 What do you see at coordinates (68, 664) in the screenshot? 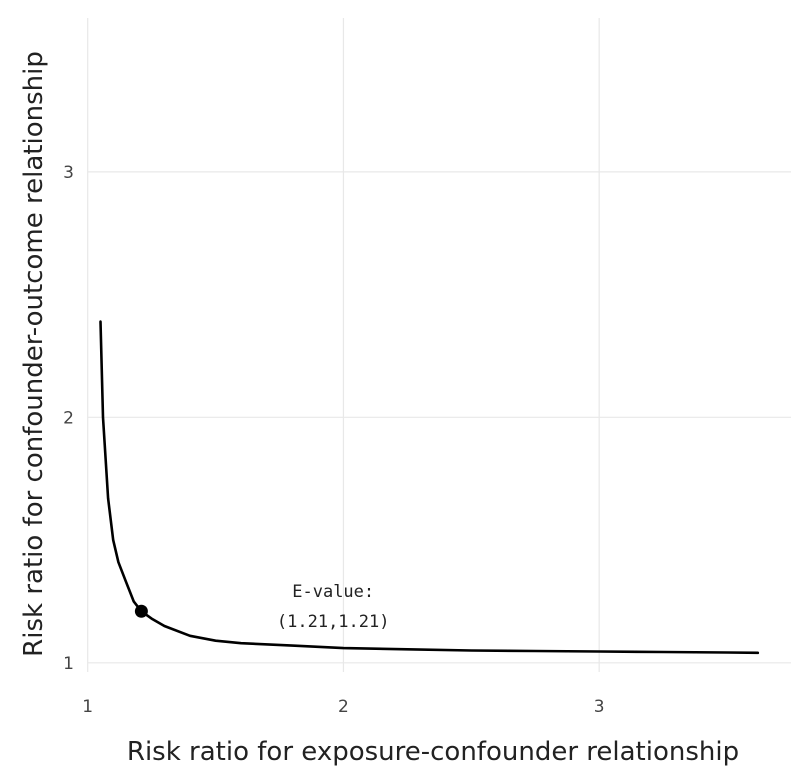
I see `y-tick-label: 1` at bounding box center [68, 664].